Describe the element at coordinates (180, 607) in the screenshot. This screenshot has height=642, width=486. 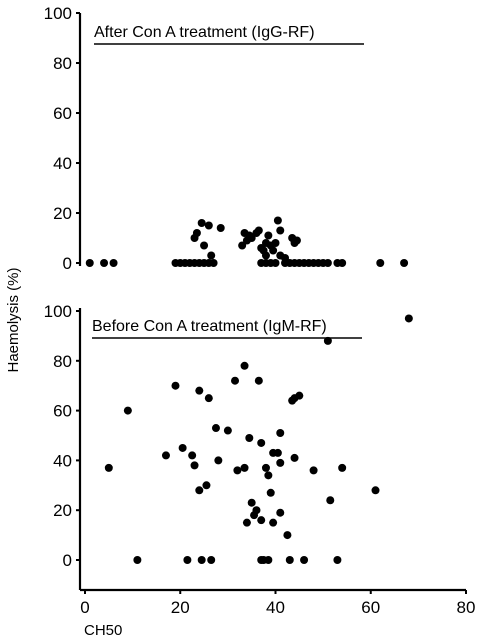
I see `x-tick-label: 20` at that location.